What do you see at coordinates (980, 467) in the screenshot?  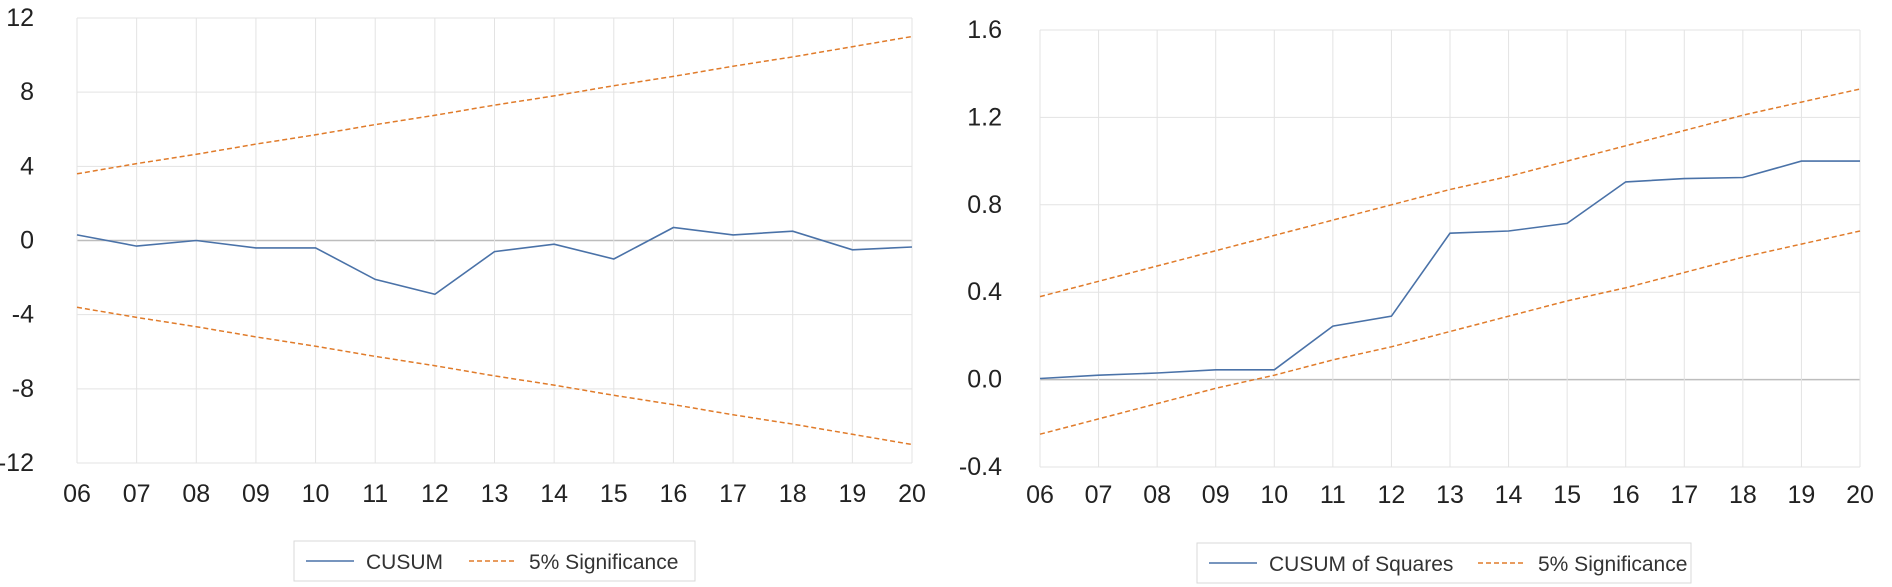 I see `y-tick-label: -0.4` at bounding box center [980, 467].